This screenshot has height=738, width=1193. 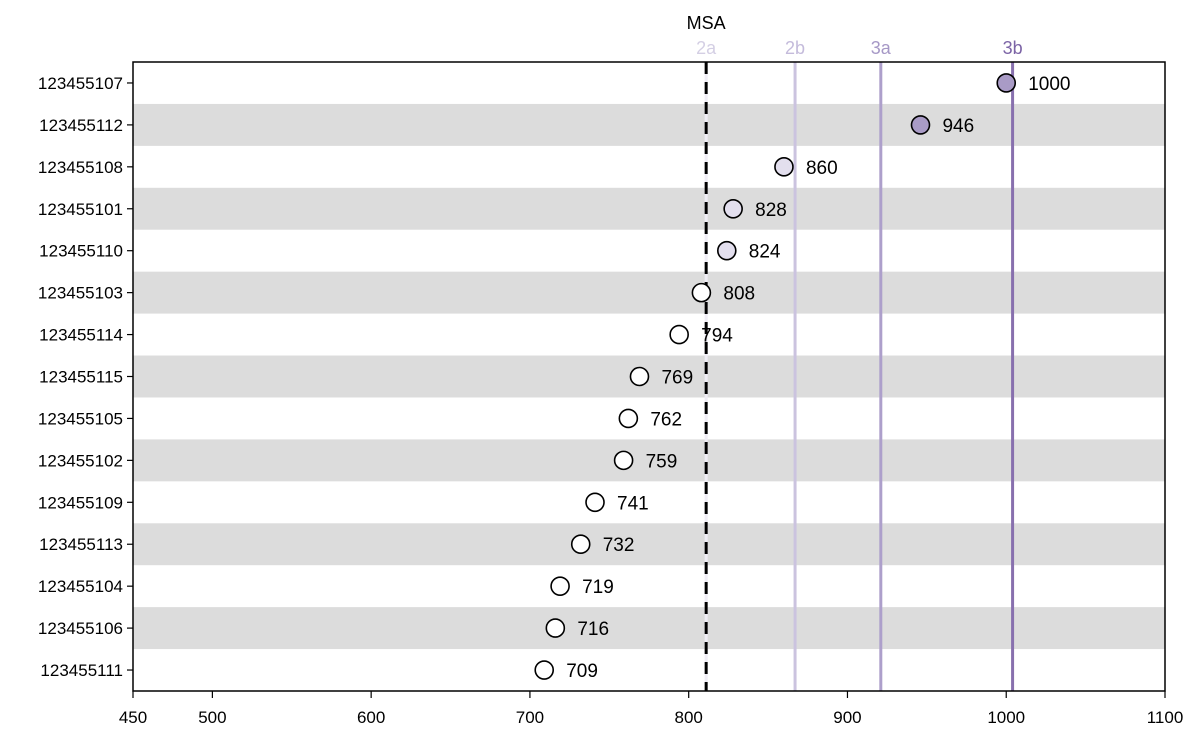 What do you see at coordinates (81, 377) in the screenshot?
I see `category-label: 123455115` at bounding box center [81, 377].